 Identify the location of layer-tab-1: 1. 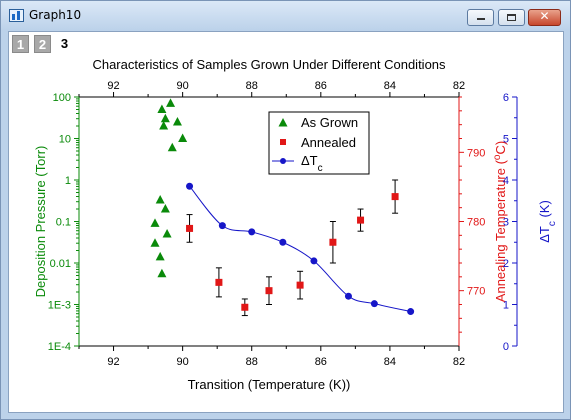
(20, 44).